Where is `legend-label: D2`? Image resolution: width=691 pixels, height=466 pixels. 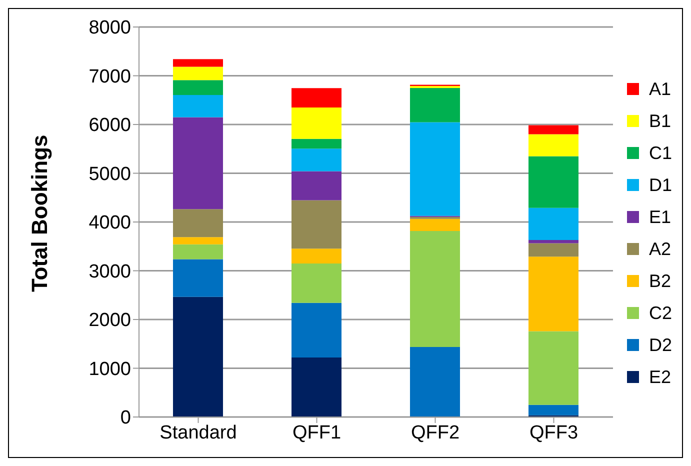 legend-label: D2 is located at coordinates (660, 345).